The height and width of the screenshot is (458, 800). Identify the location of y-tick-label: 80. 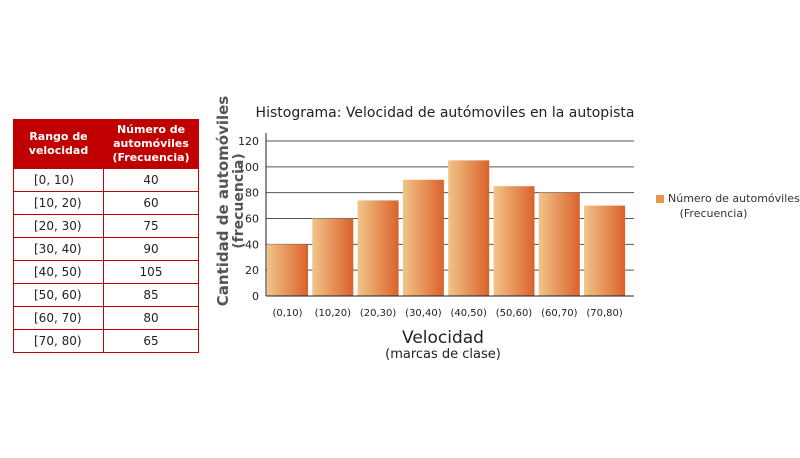
(252, 193).